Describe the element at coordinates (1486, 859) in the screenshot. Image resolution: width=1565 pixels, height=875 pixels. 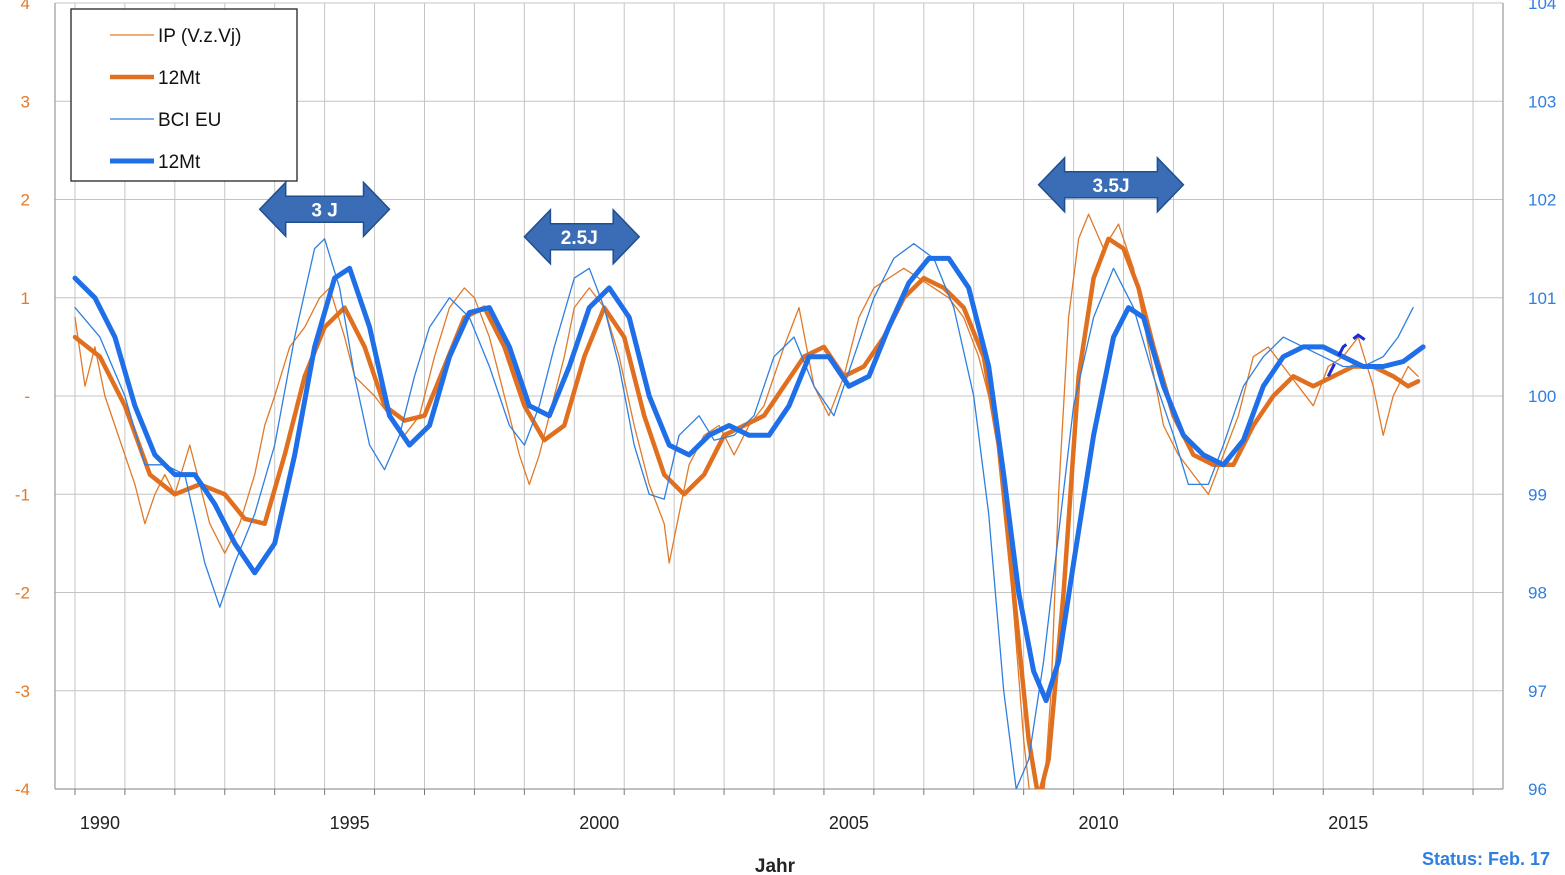
I see `status-text: Status: Feb. 17` at that location.